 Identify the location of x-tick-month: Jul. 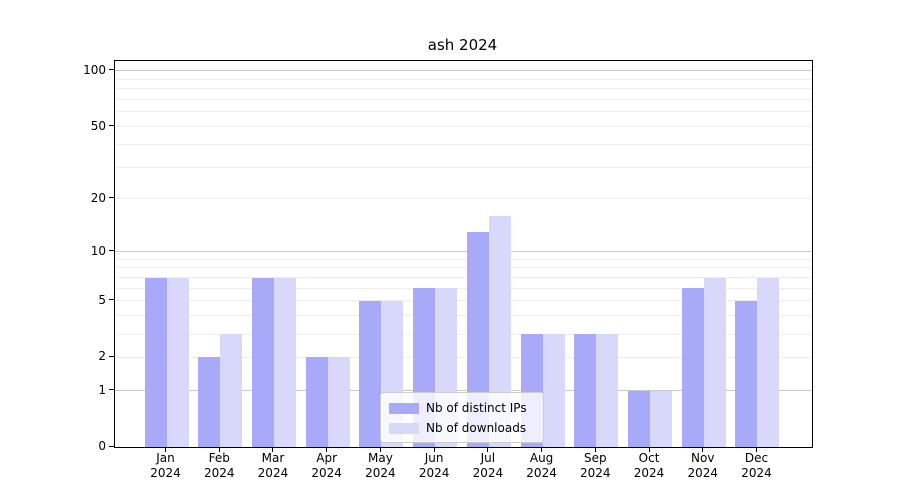
(488, 458).